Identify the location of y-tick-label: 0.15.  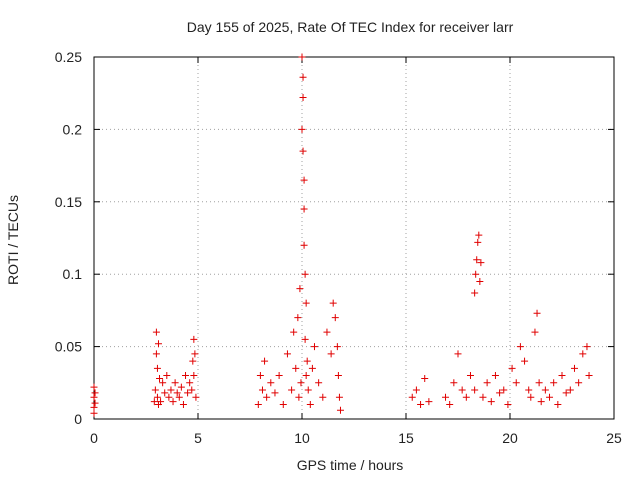
(68, 202).